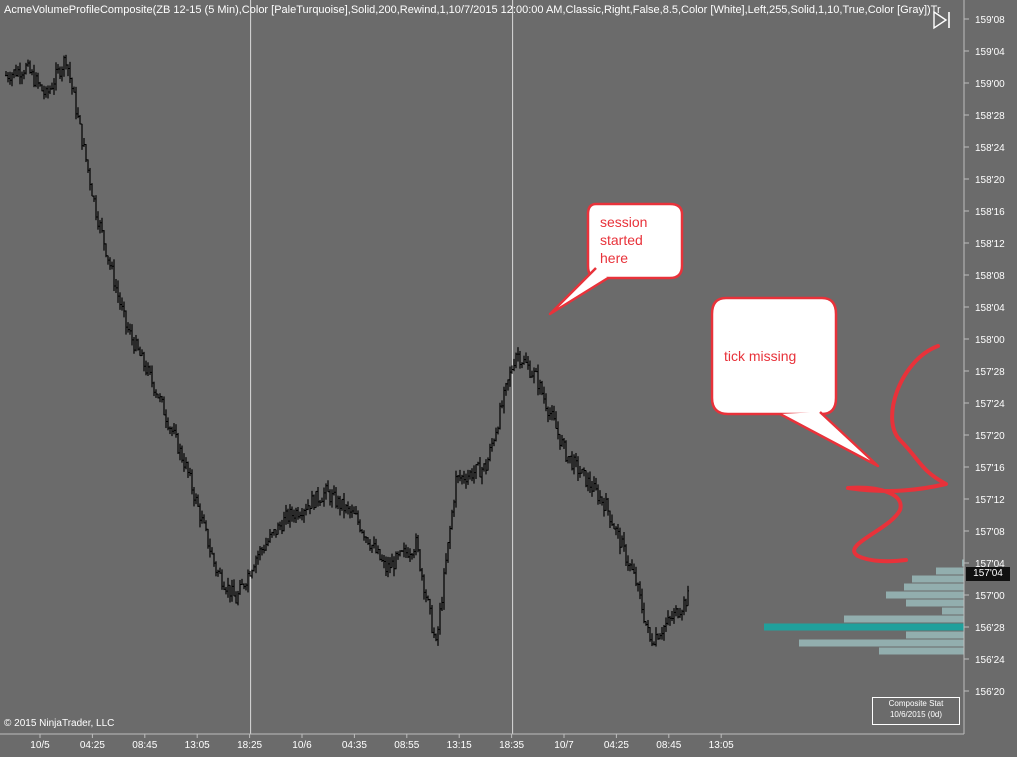 The height and width of the screenshot is (757, 1017). What do you see at coordinates (990, 180) in the screenshot?
I see `price-tick-label: 158'20` at bounding box center [990, 180].